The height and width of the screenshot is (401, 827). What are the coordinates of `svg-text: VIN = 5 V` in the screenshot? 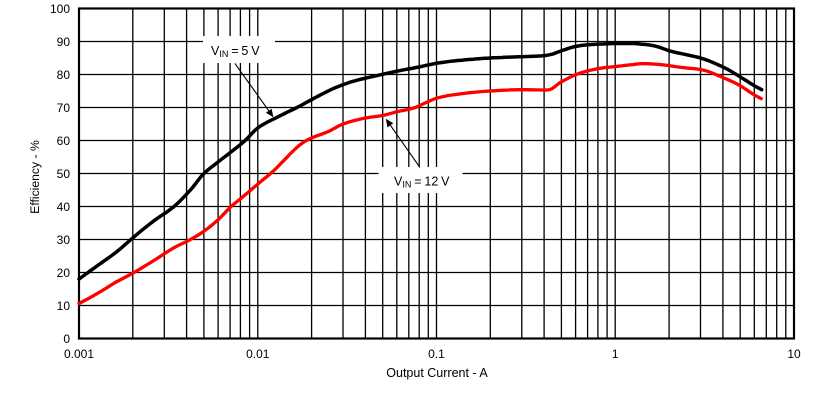 It's located at (235, 51).